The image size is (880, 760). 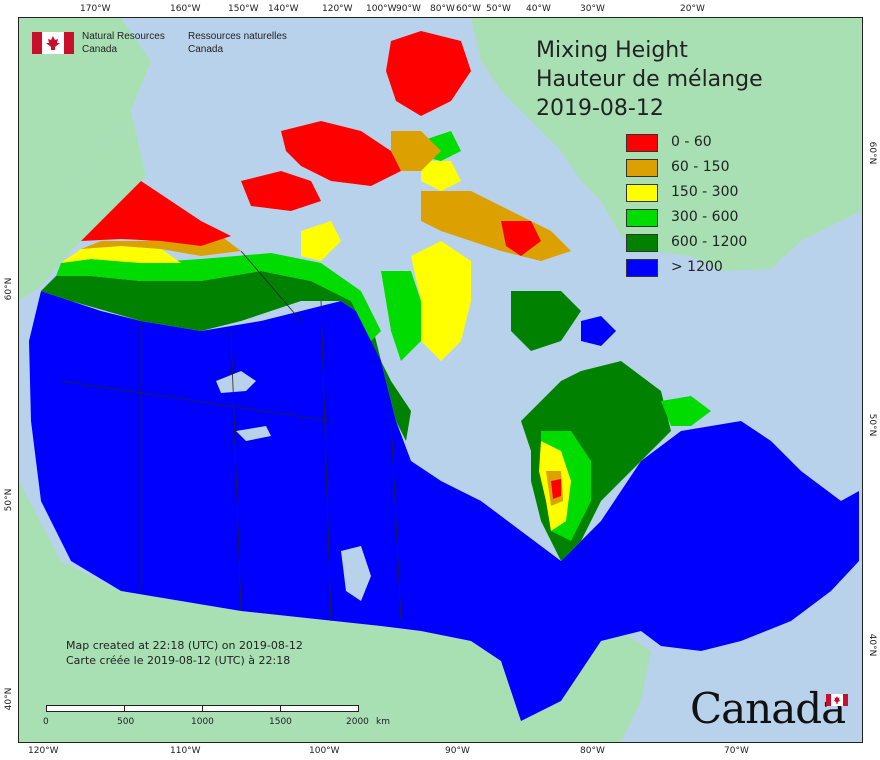 I want to click on tick-bottom: 110°W, so click(x=185, y=751).